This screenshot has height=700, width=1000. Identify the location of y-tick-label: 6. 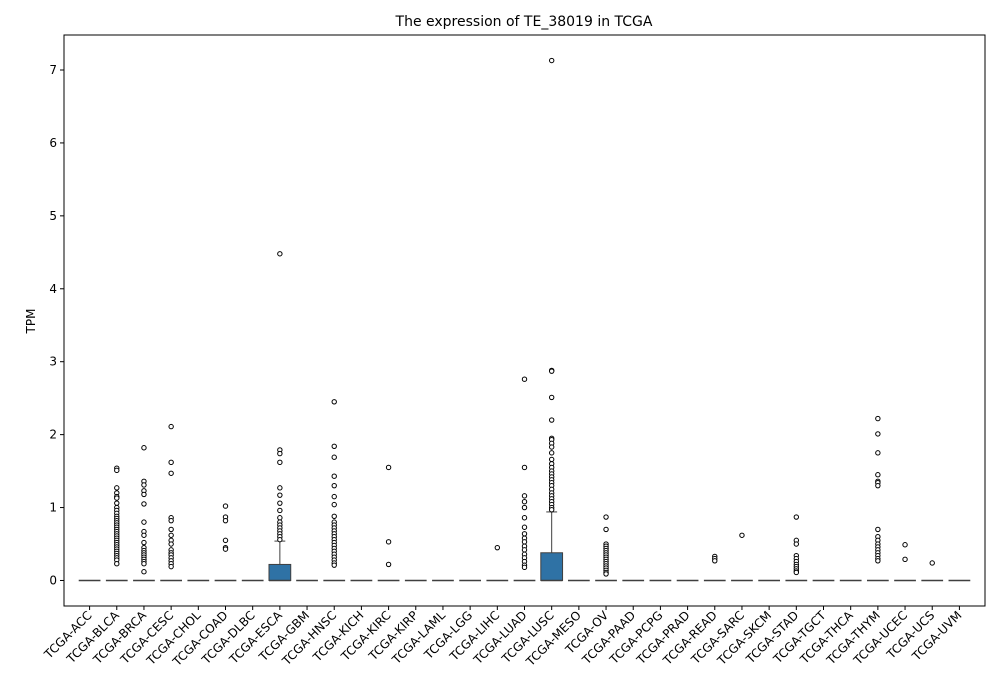
(53, 143).